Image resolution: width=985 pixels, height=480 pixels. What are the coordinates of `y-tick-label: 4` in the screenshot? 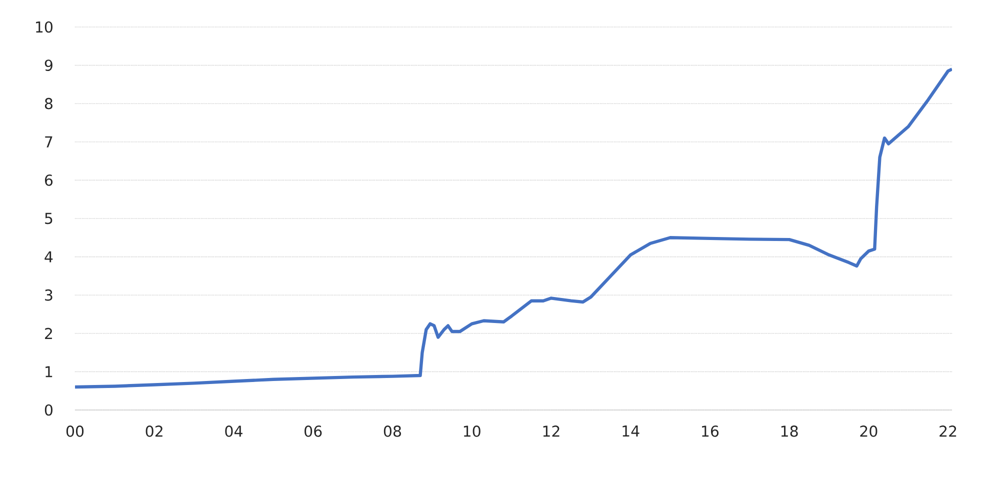 It's located at (48, 256).